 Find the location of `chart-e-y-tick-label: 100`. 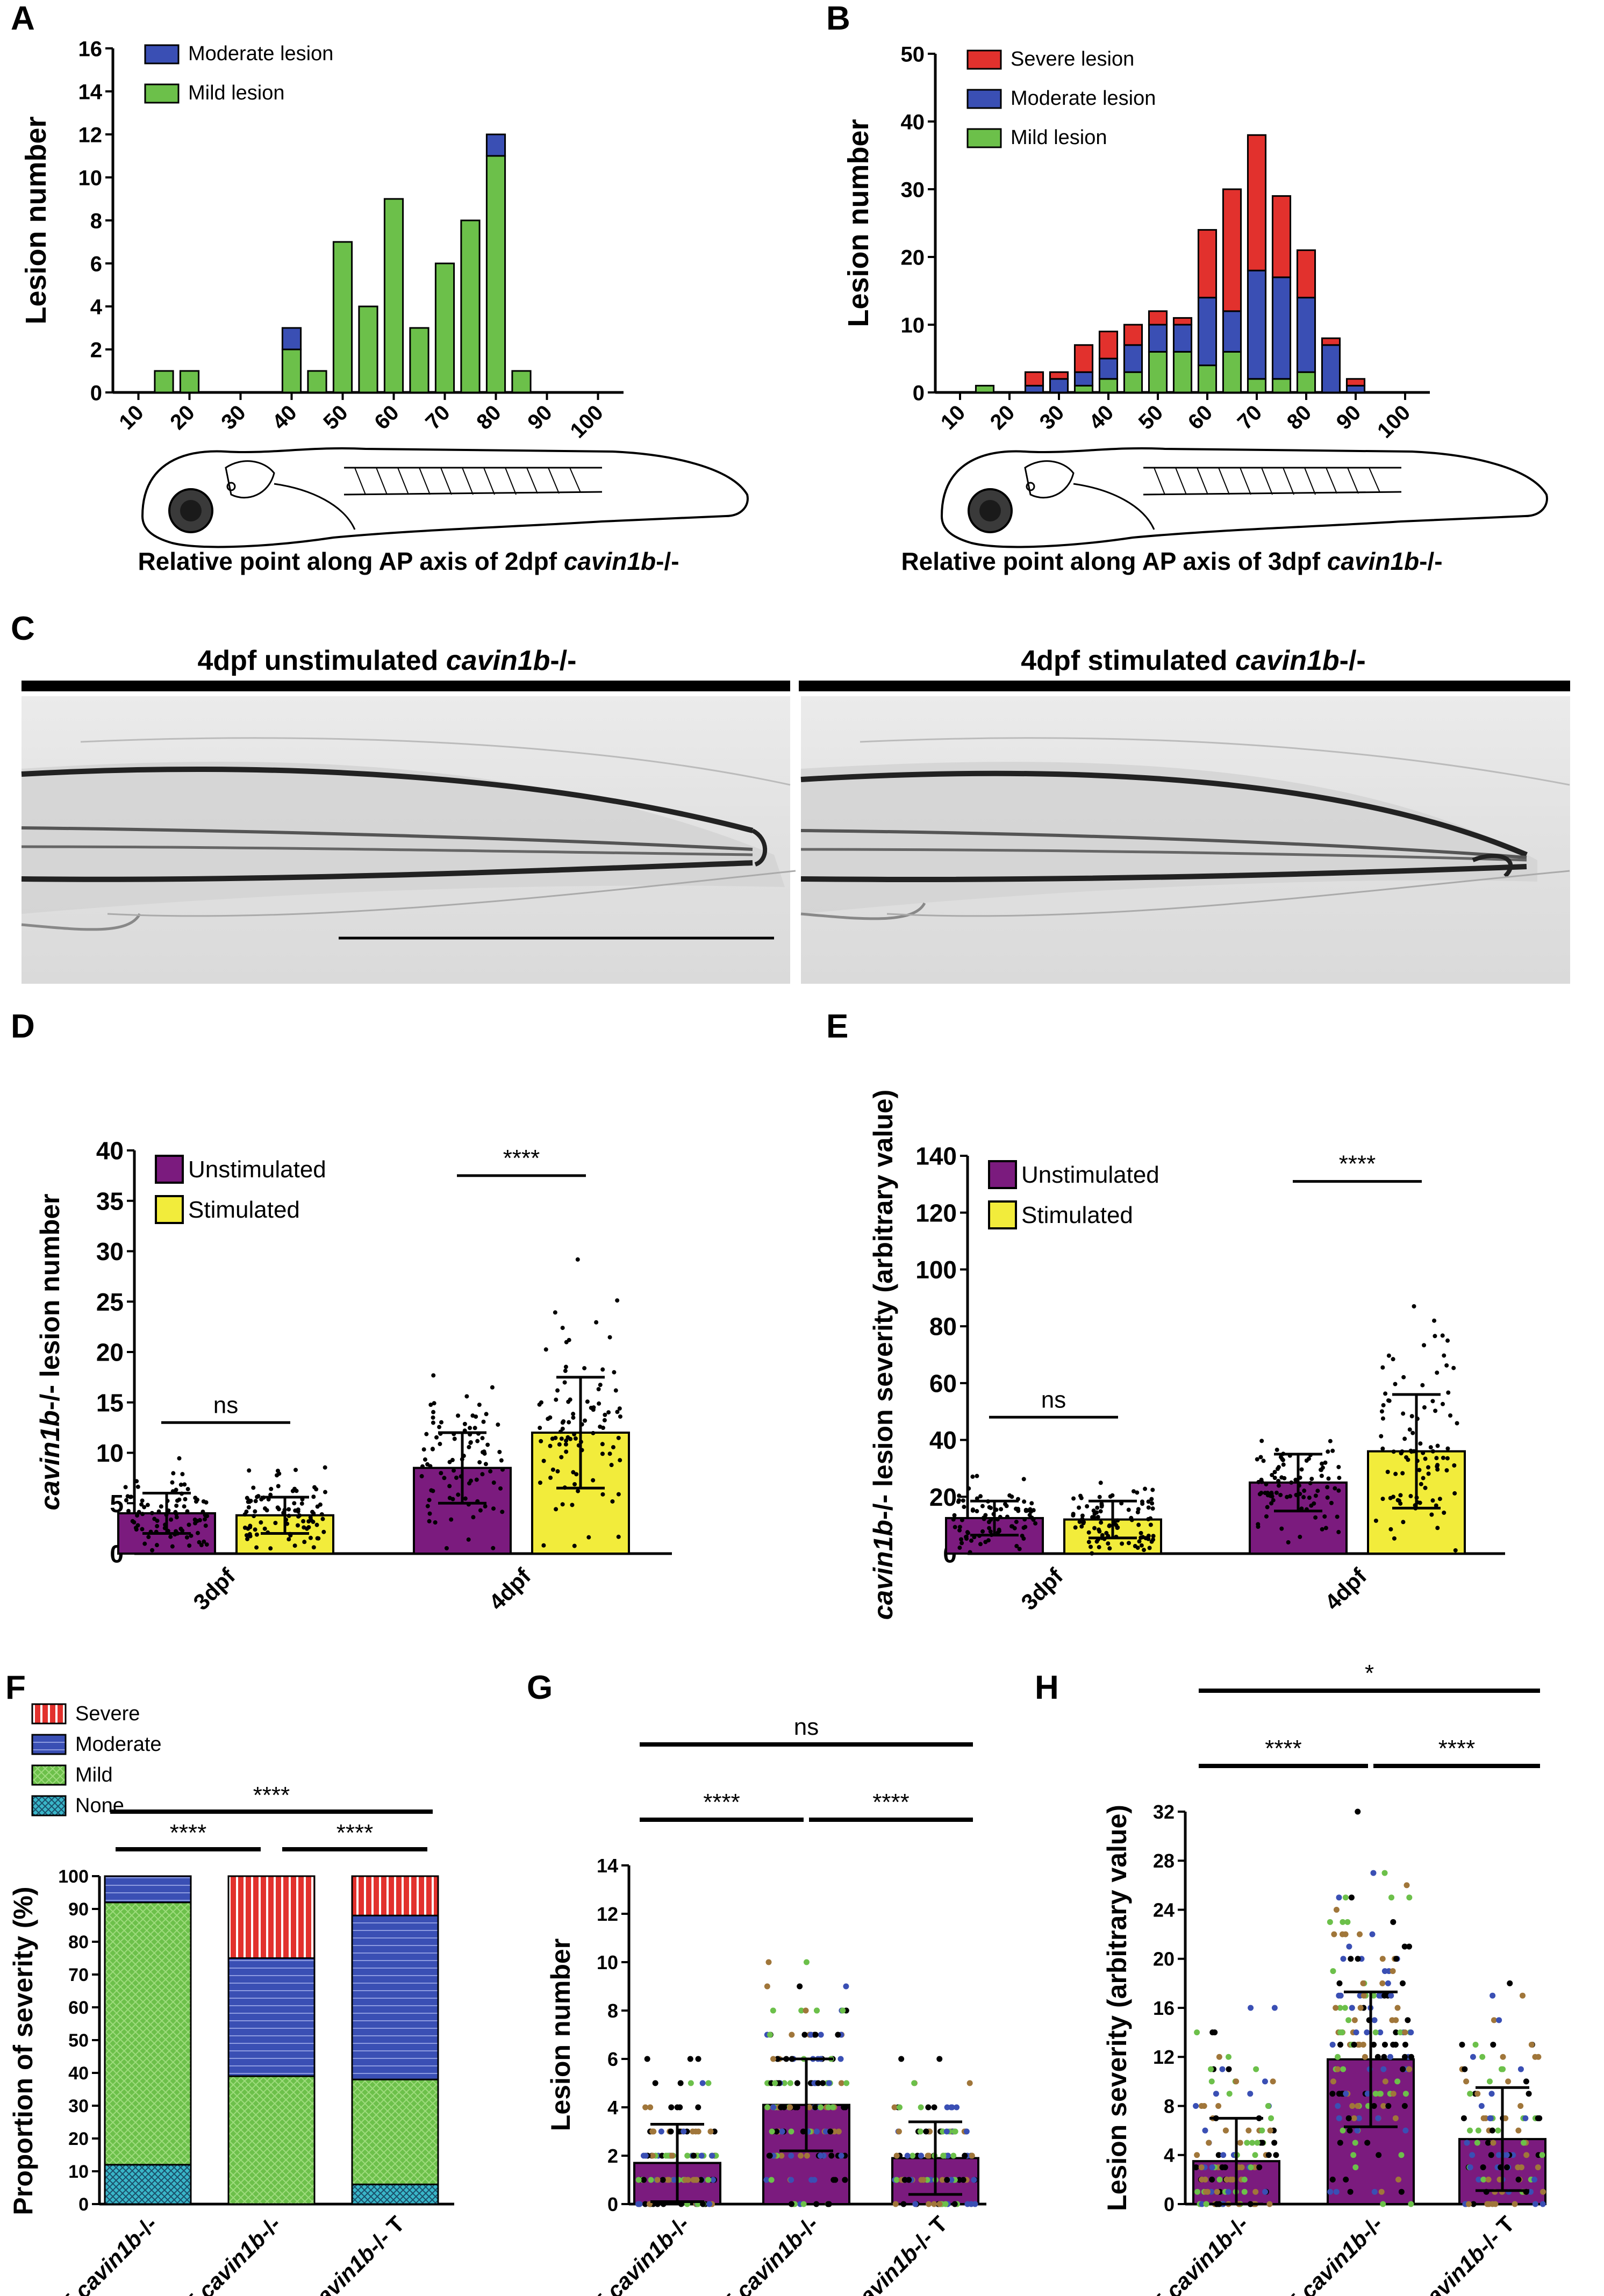

chart-e-y-tick-label: 100 is located at coordinates (936, 1270).